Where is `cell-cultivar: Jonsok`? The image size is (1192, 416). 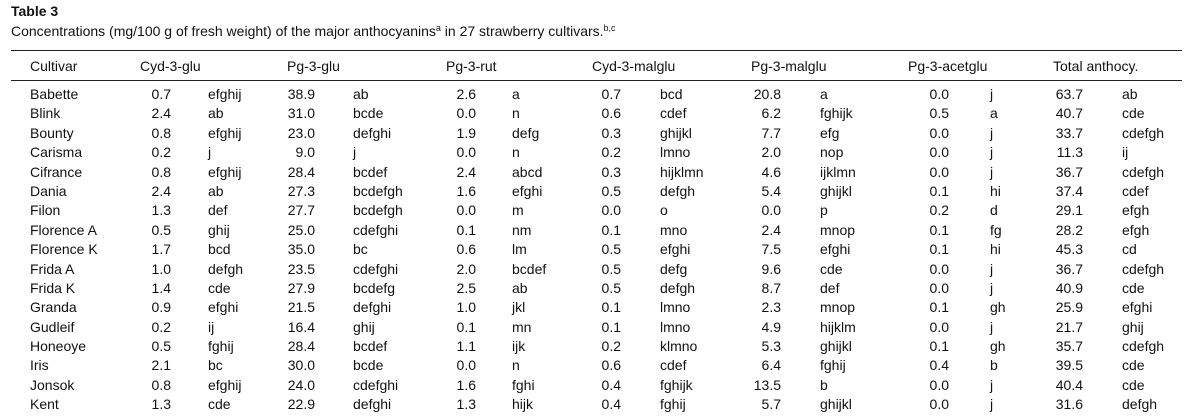 cell-cultivar: Jonsok is located at coordinates (52, 384).